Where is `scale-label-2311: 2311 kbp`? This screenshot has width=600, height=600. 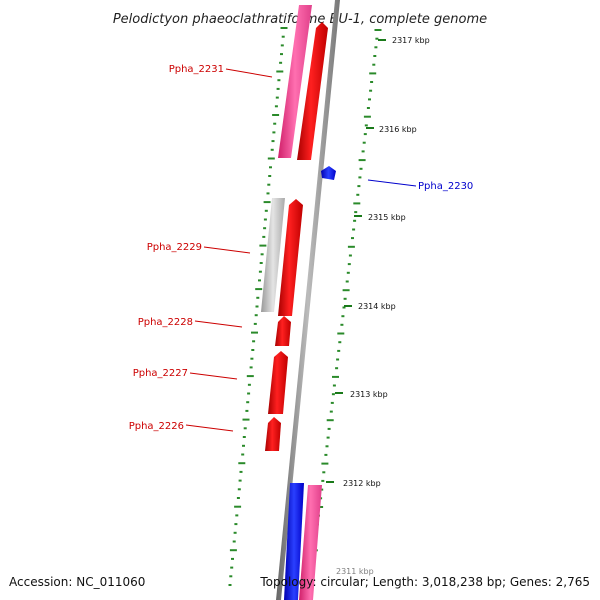
scale-label-2311: 2311 kbp is located at coordinates (355, 571).